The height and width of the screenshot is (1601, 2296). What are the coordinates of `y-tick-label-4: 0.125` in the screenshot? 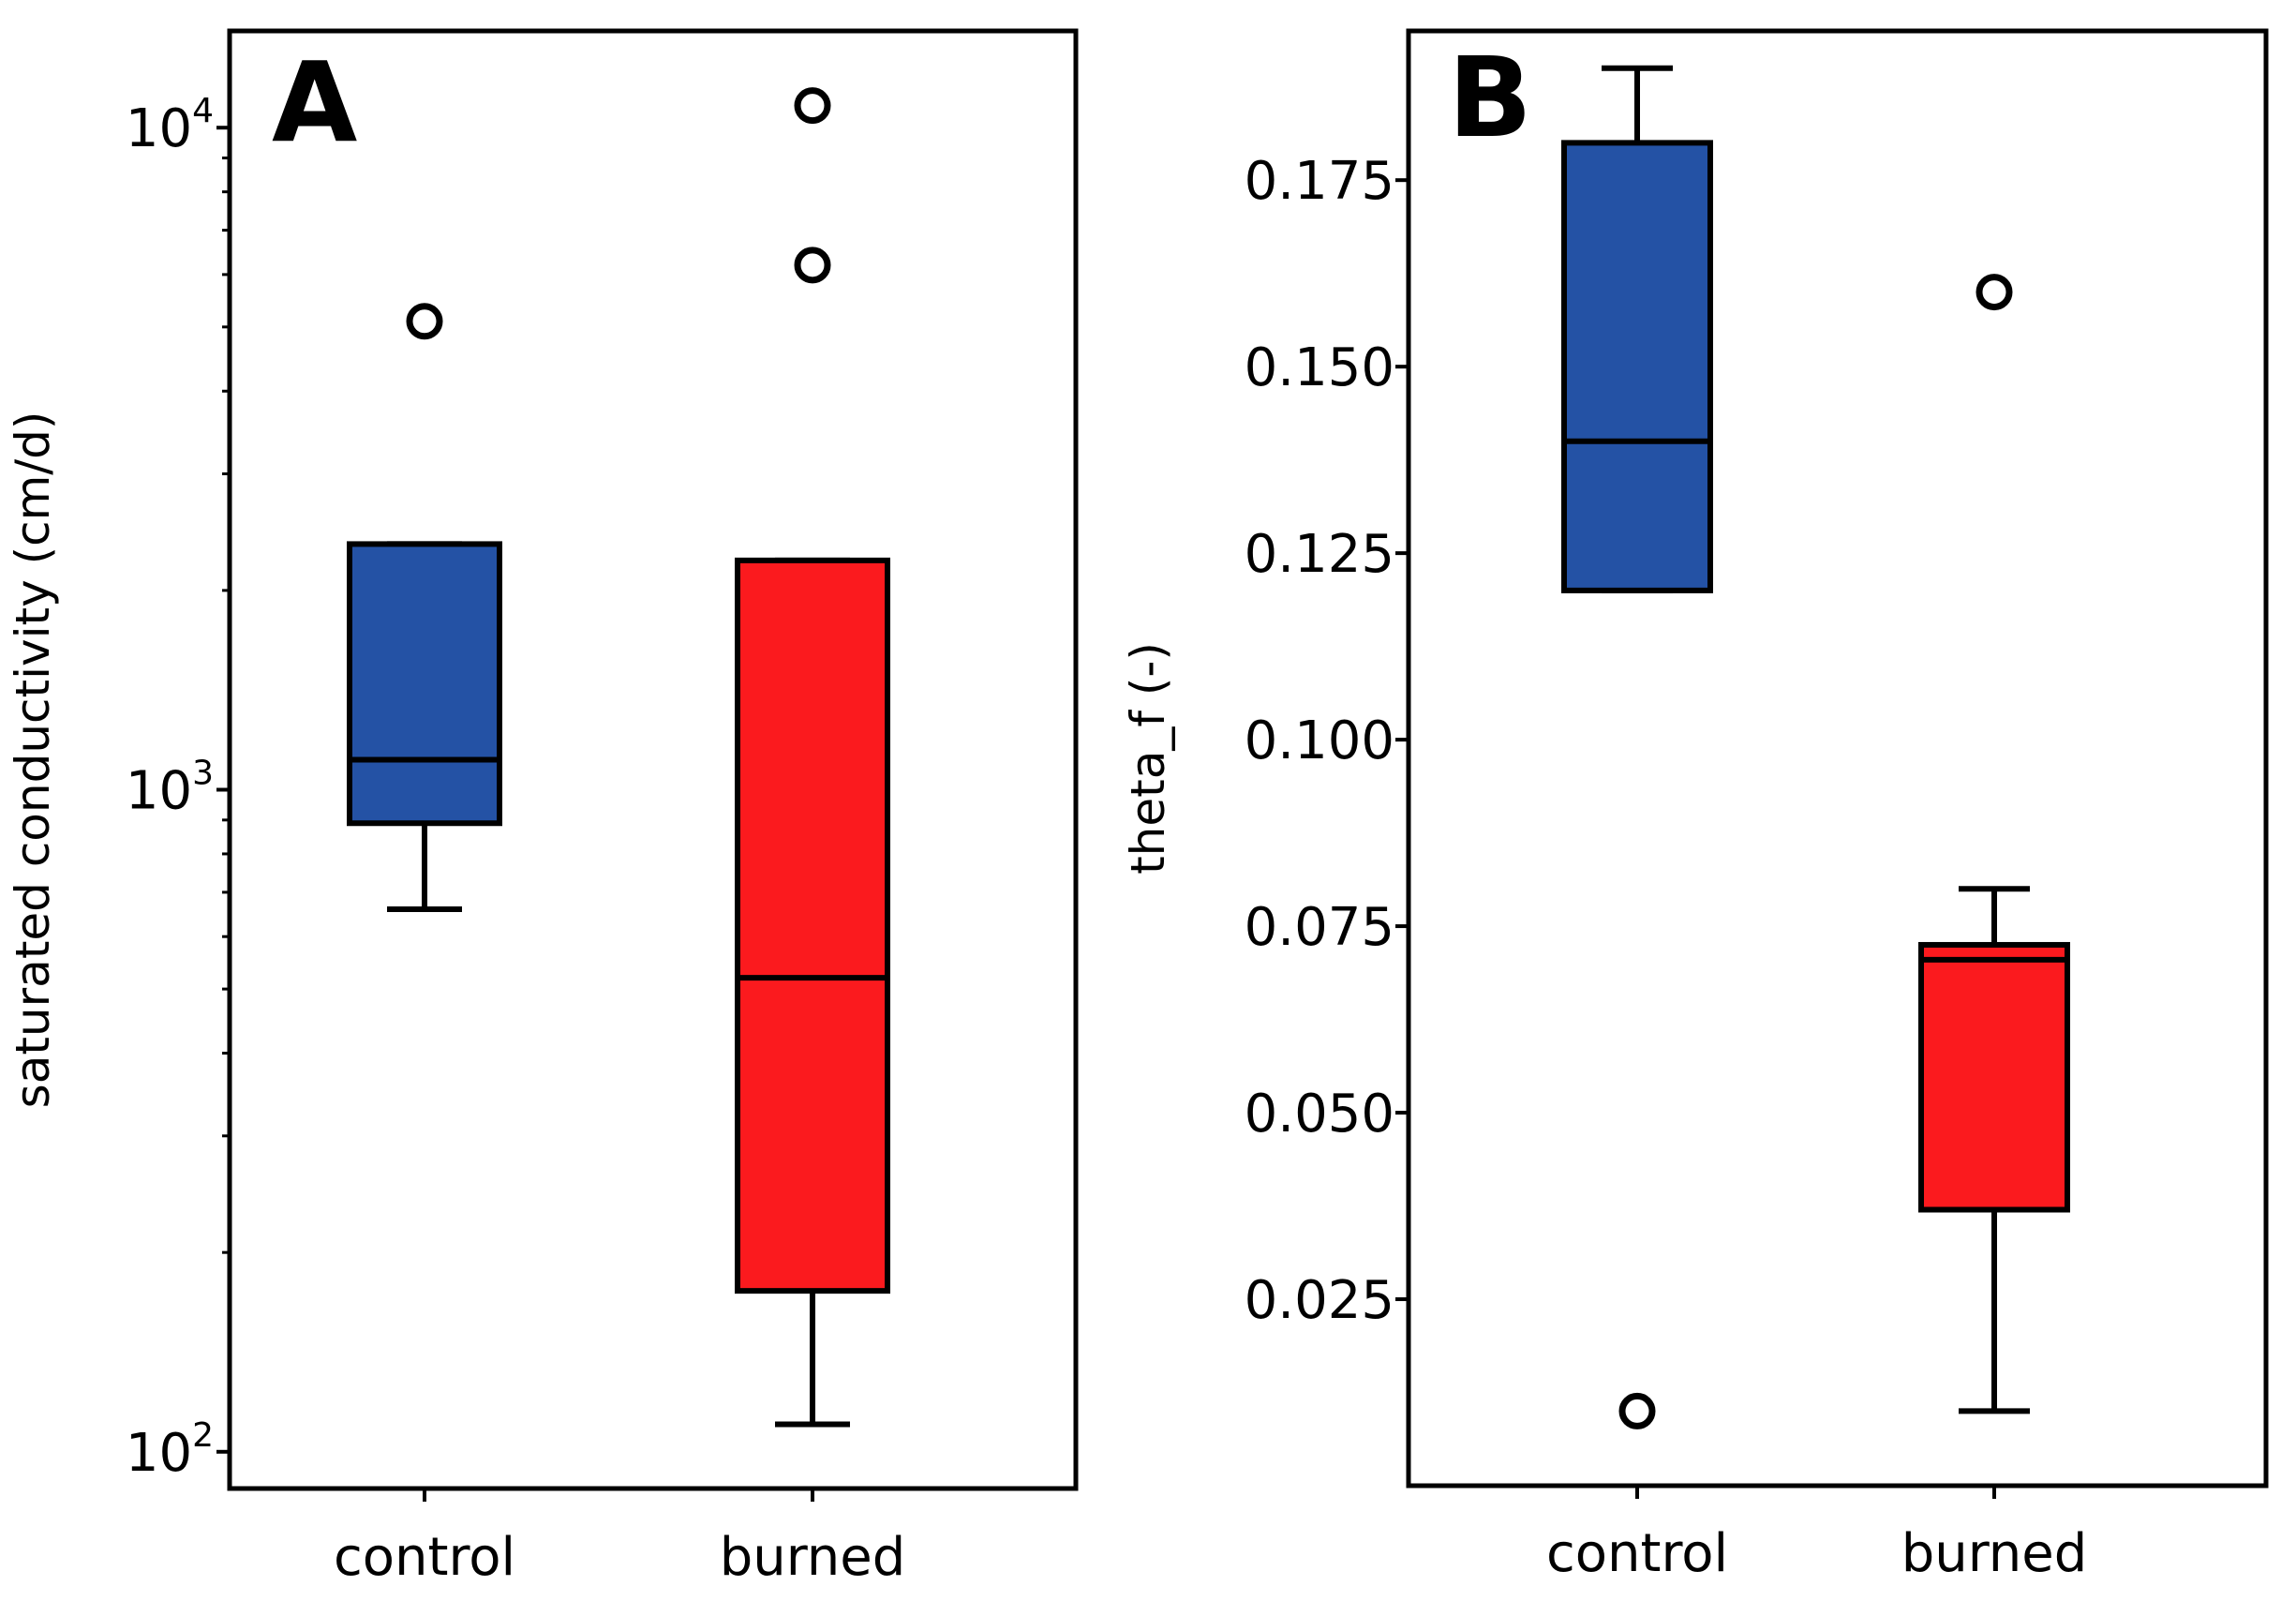 It's located at (1320, 554).